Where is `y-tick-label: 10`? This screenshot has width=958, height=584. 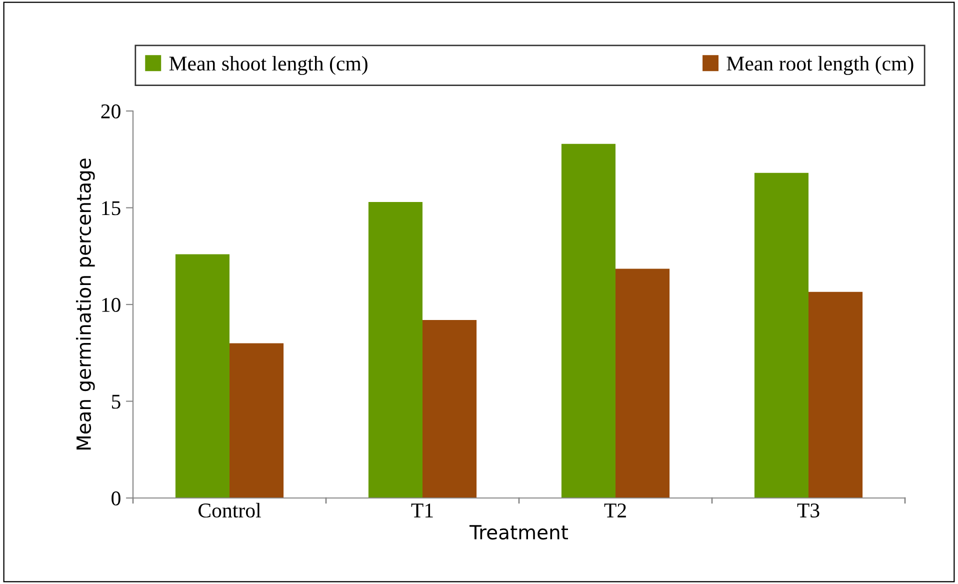 y-tick-label: 10 is located at coordinates (111, 305).